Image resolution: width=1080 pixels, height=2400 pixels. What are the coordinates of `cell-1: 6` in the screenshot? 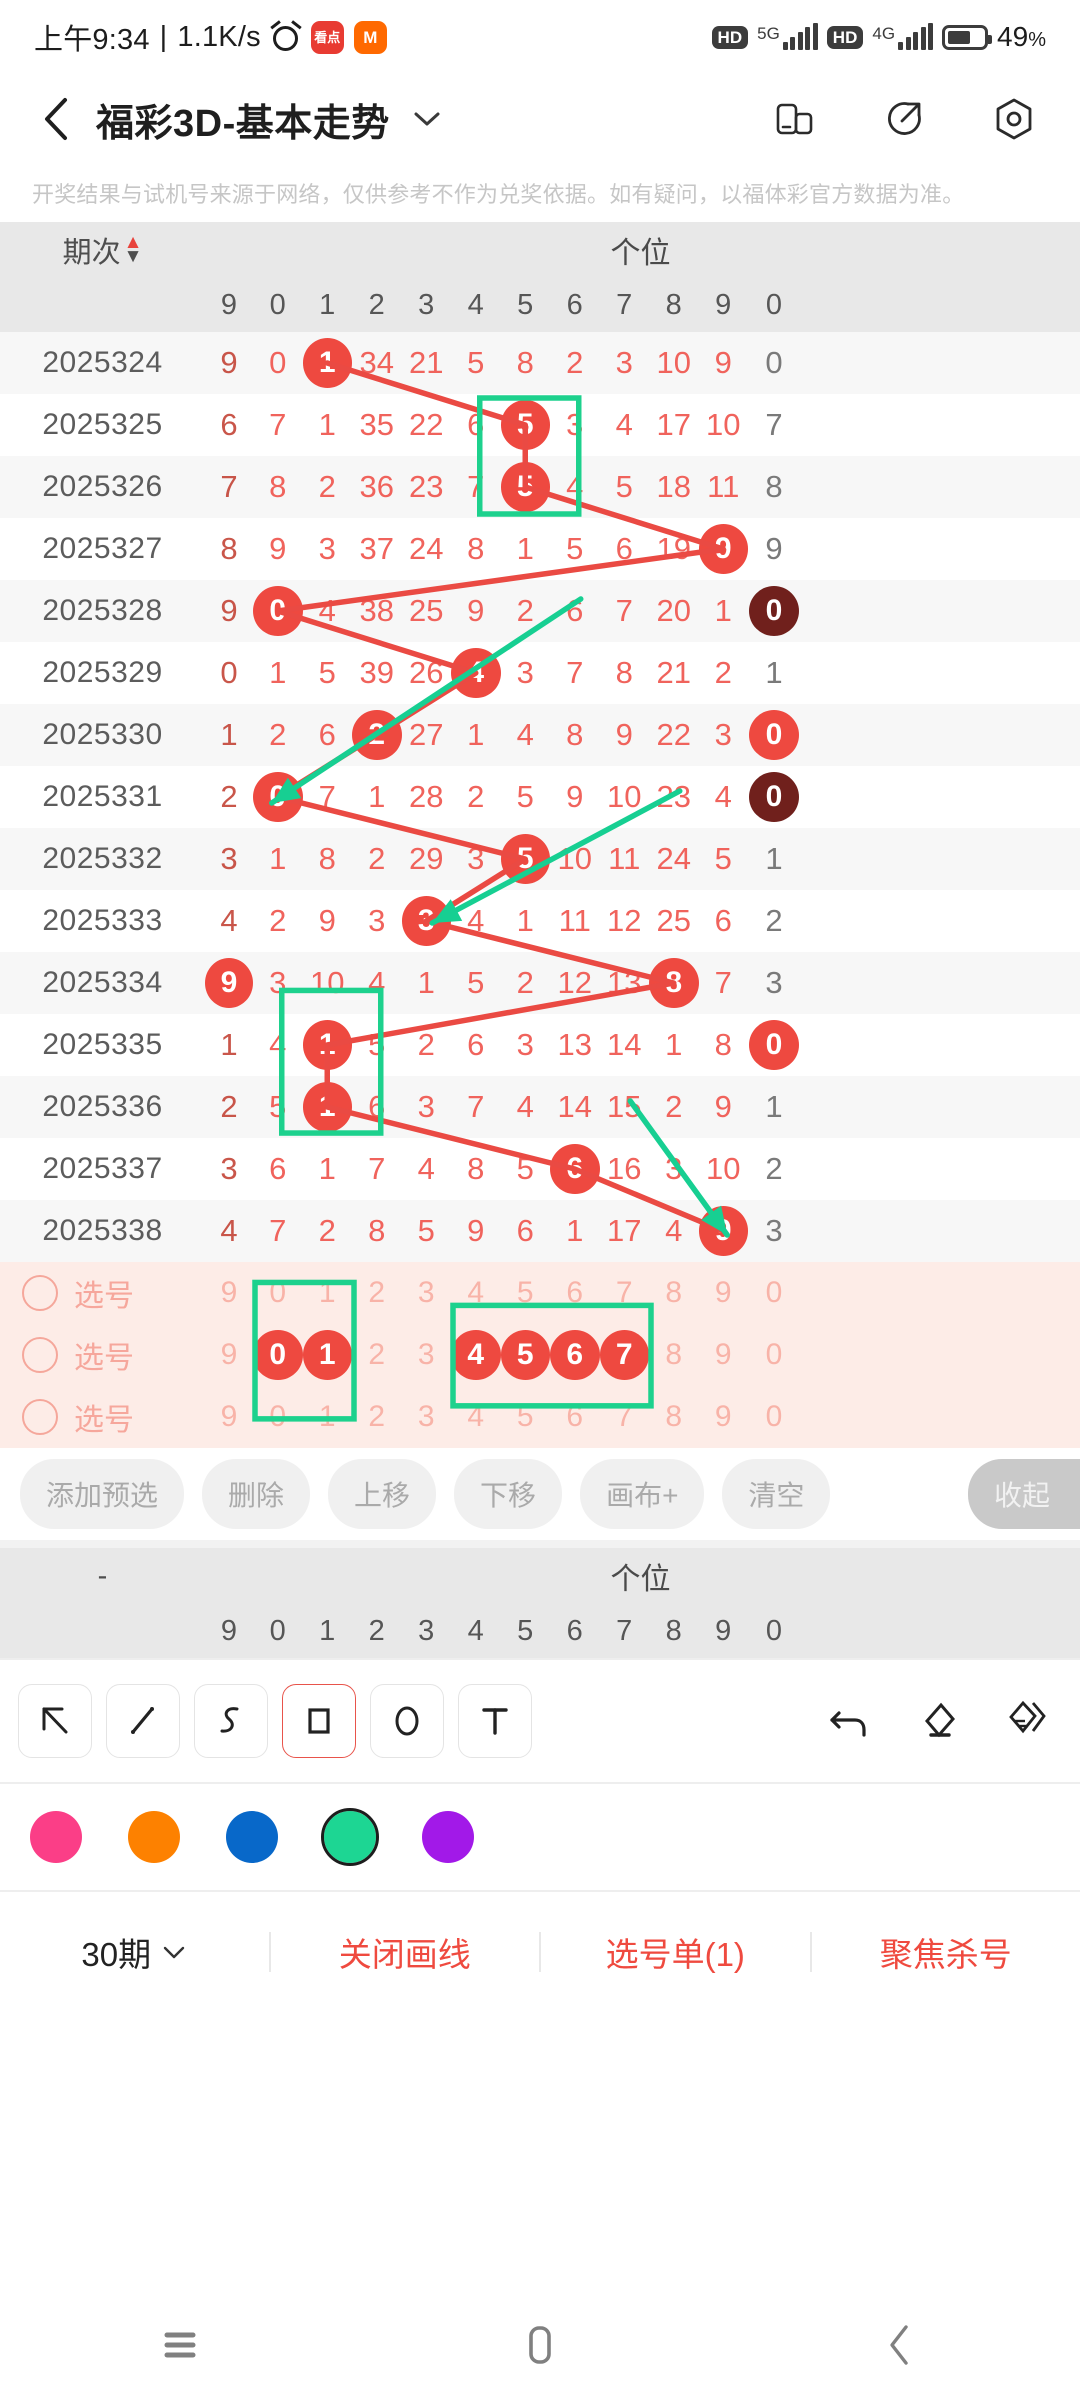 It's located at (327, 734).